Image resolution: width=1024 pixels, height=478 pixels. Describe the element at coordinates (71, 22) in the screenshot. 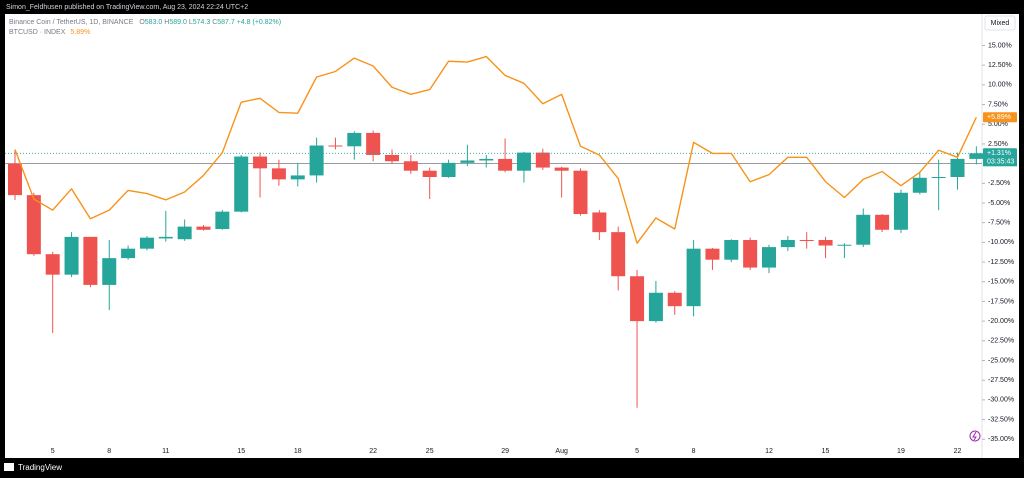

I see `legend-symbol: Binance Coin / TetherUS, 1D, BINANCE` at that location.